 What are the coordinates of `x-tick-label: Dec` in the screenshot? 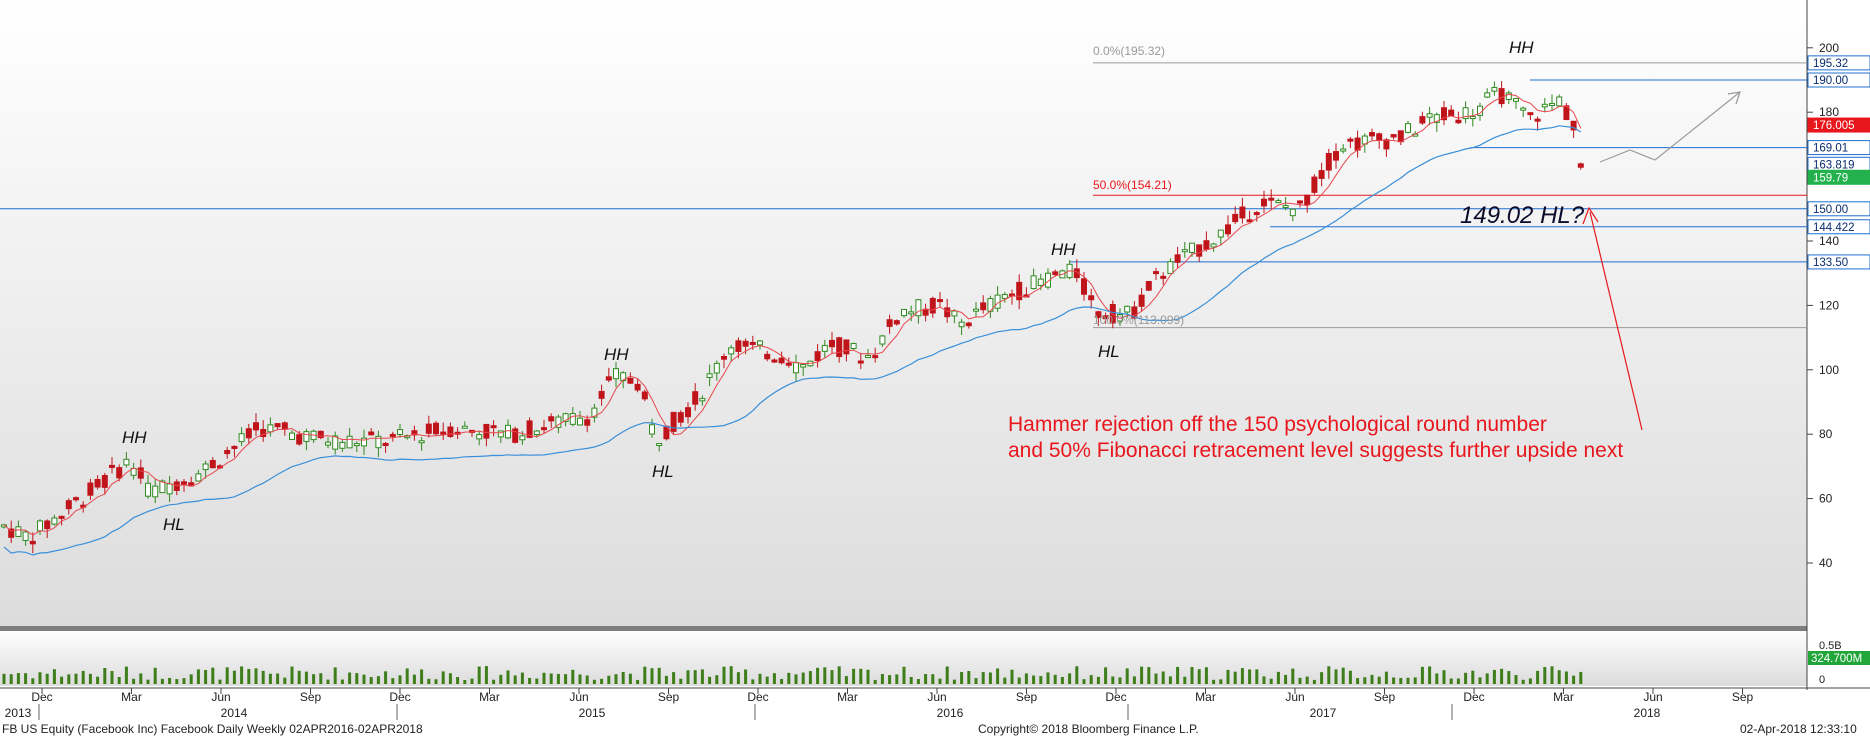 It's located at (1473, 697).